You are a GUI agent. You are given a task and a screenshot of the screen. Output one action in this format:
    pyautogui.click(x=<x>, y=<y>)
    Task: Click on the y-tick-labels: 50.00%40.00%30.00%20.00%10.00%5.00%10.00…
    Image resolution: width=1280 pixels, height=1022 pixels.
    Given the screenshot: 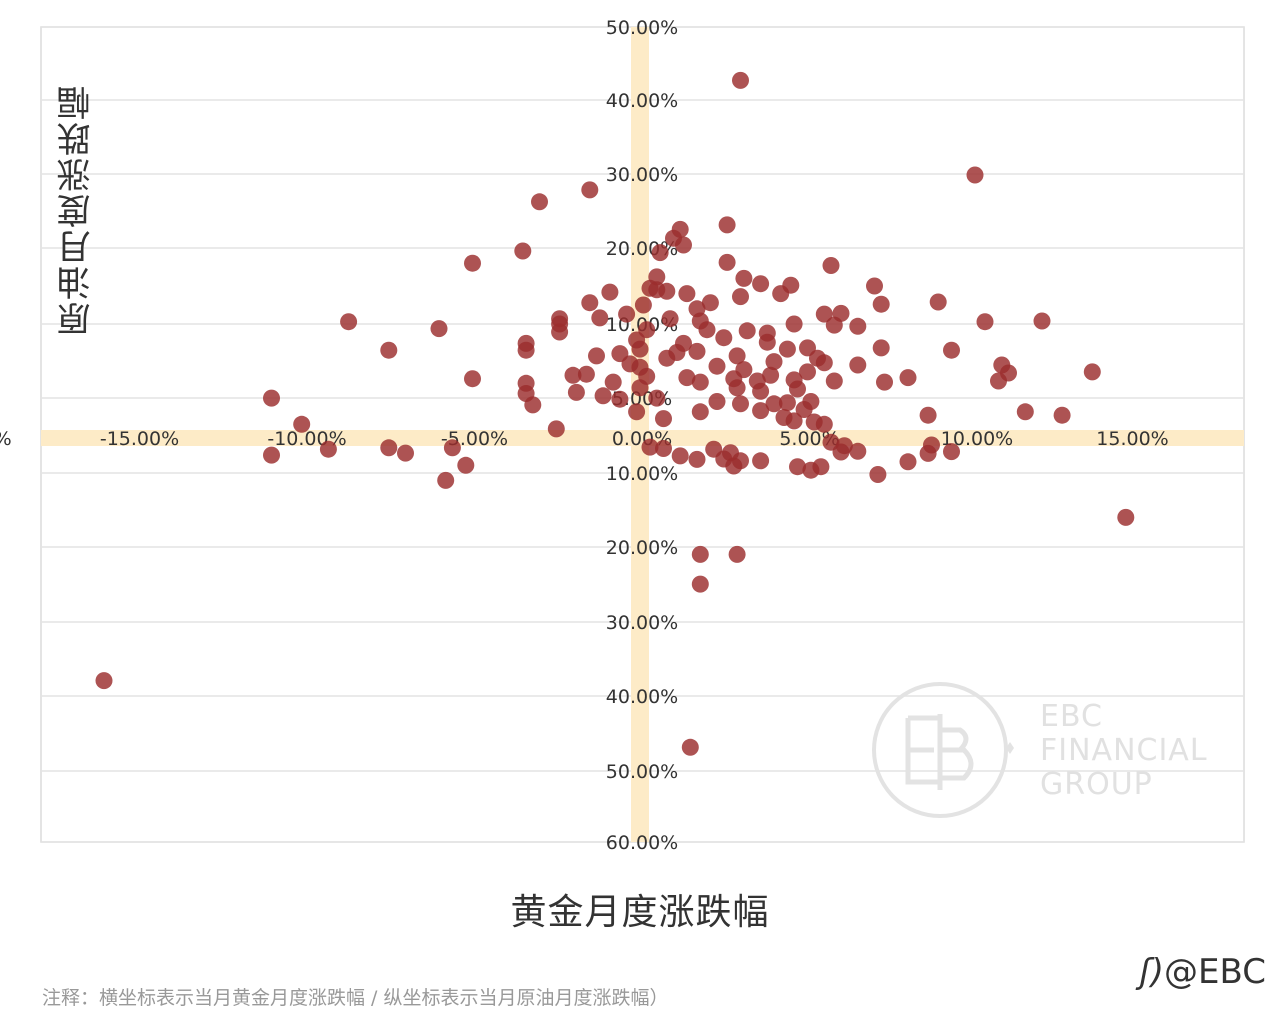 What is the action you would take?
    pyautogui.click(x=642, y=435)
    